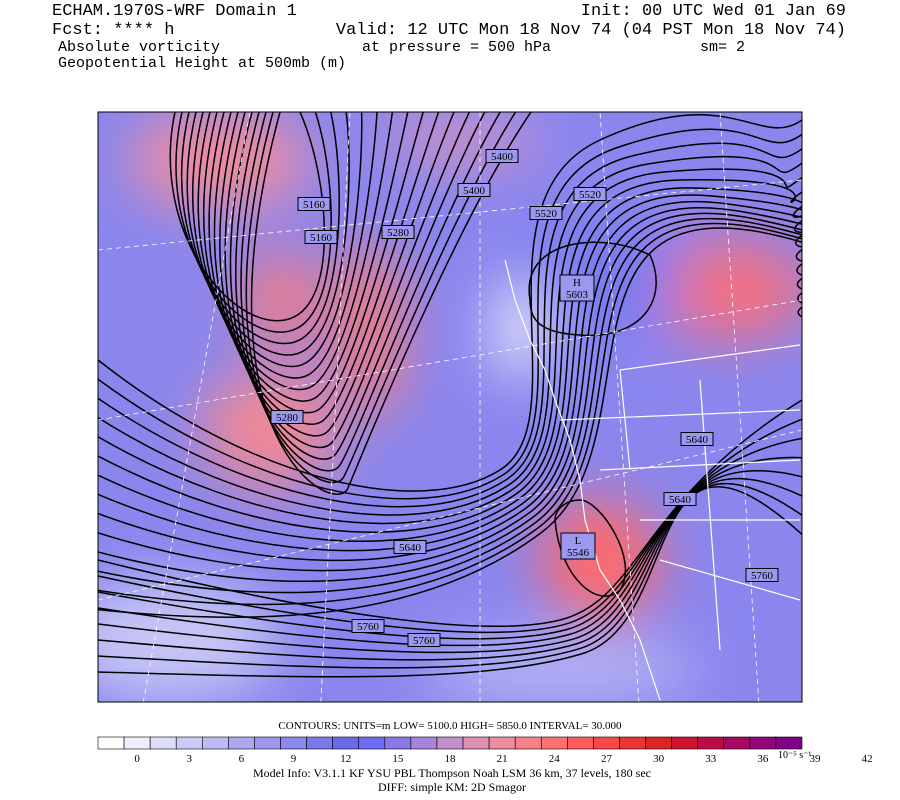  I want to click on colorbar-tick-label: 39, so click(816, 759).